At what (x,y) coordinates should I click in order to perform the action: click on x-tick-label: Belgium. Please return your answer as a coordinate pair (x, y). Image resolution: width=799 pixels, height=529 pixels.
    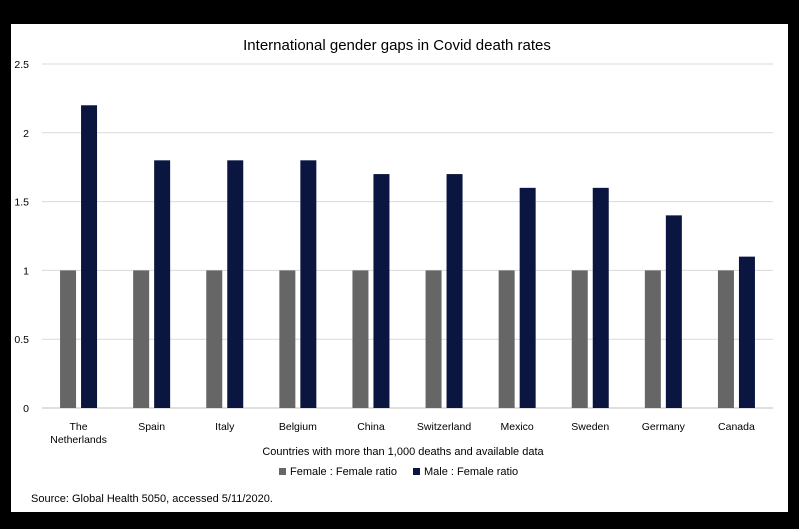
    Looking at the image, I should click on (298, 427).